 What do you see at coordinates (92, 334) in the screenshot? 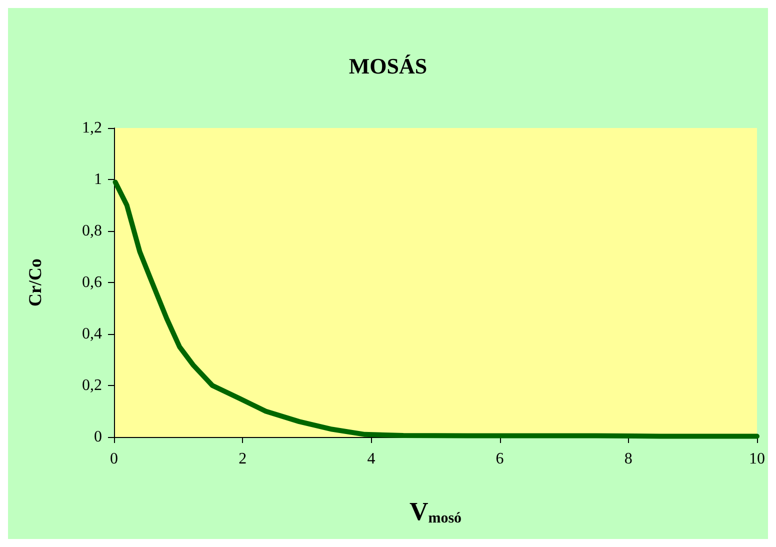
I see `y-tick-label: 0,4` at bounding box center [92, 334].